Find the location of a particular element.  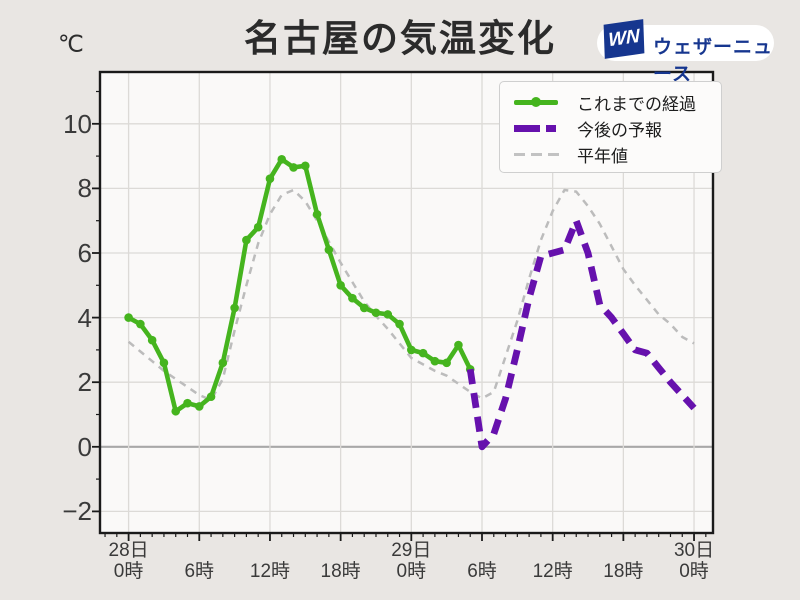

x-axis-day-label: 28日 is located at coordinates (128, 550).